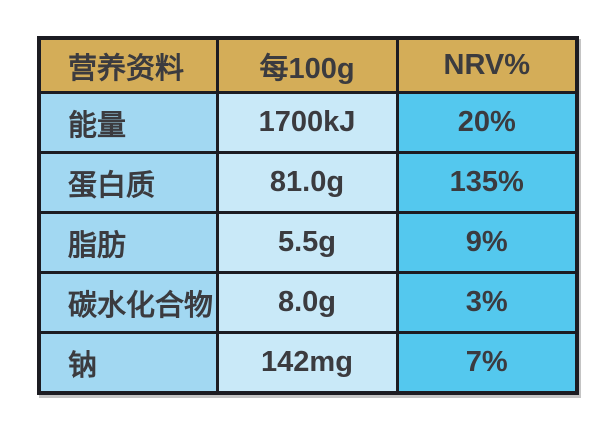  I want to click on per-100g-cell: 1700kJ, so click(307, 122).